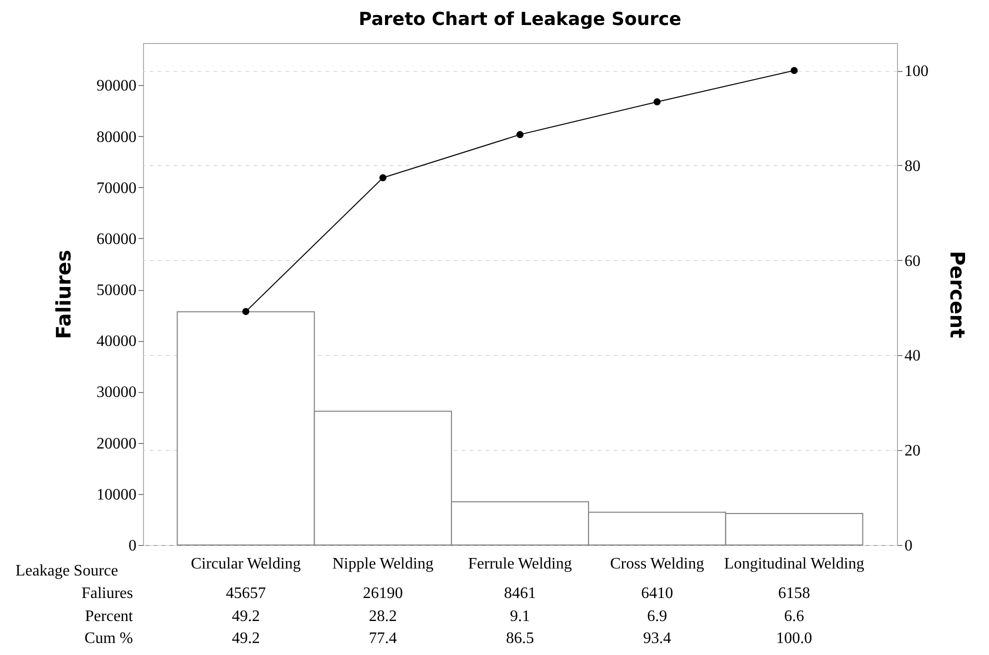 The image size is (989, 655). I want to click on x-axis-title: Leakage Source, so click(67, 571).